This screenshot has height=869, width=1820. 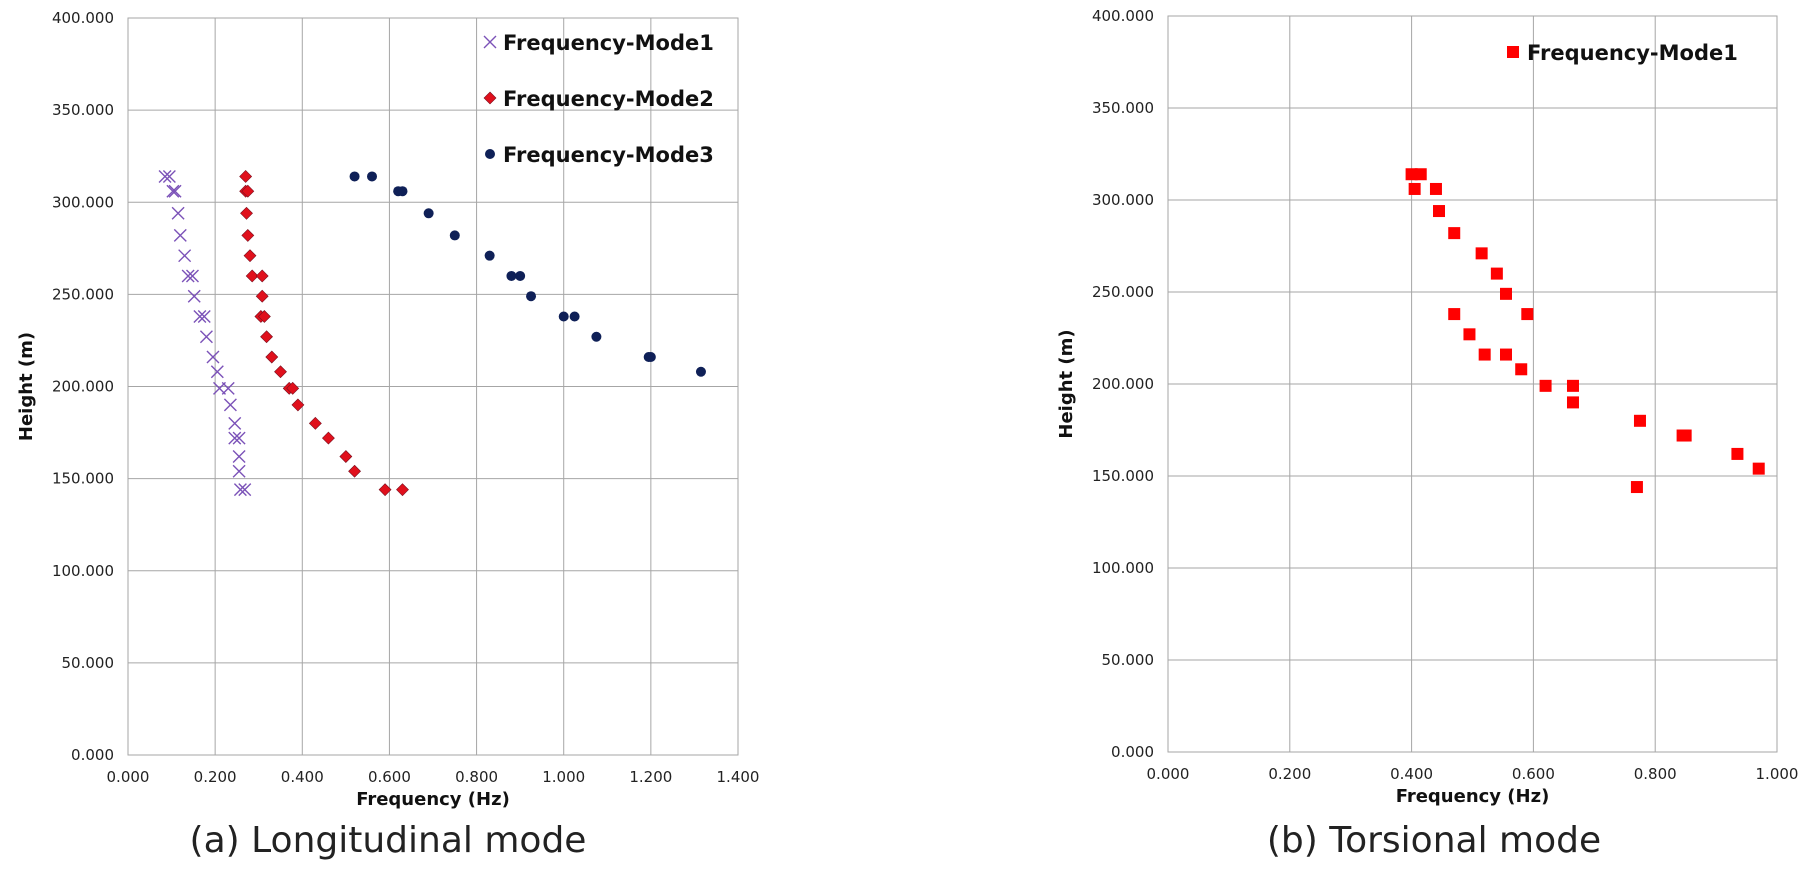 I want to click on y-axis-title: Height (m), so click(x=26, y=386).